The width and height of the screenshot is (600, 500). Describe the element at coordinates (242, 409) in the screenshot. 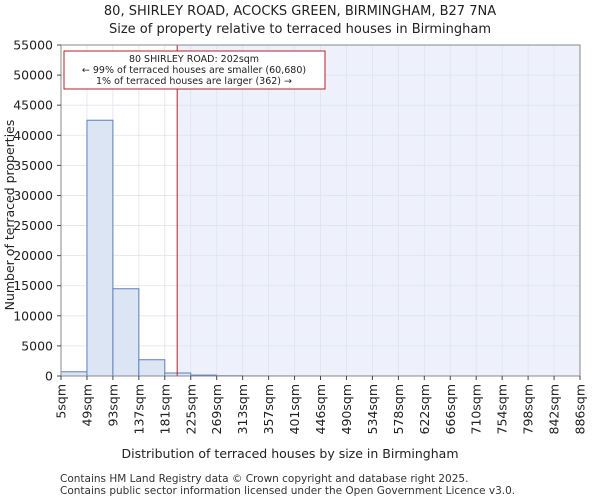

I see `x-tick-label: 313sqm` at that location.